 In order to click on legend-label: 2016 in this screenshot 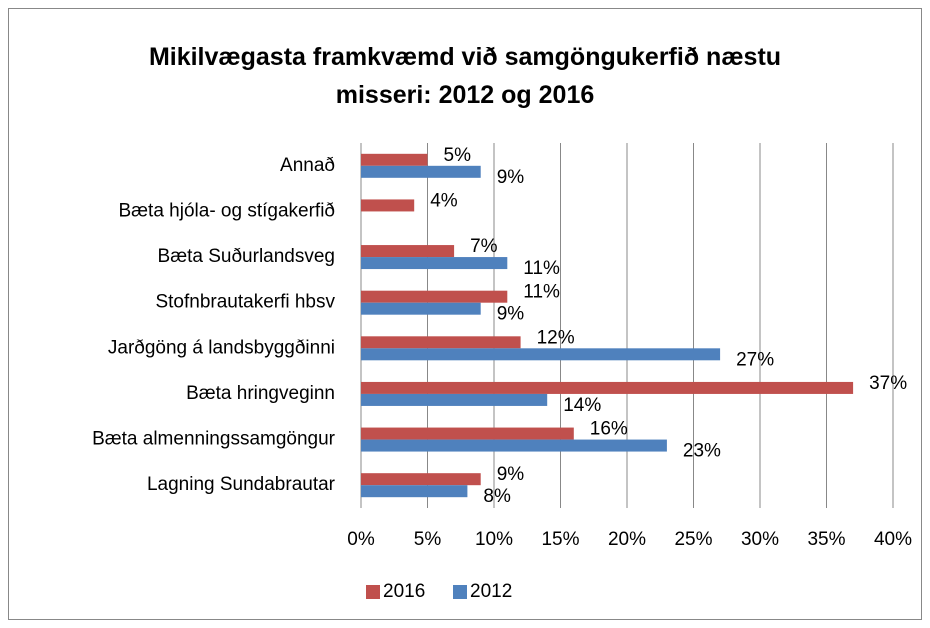, I will do `click(404, 591)`.